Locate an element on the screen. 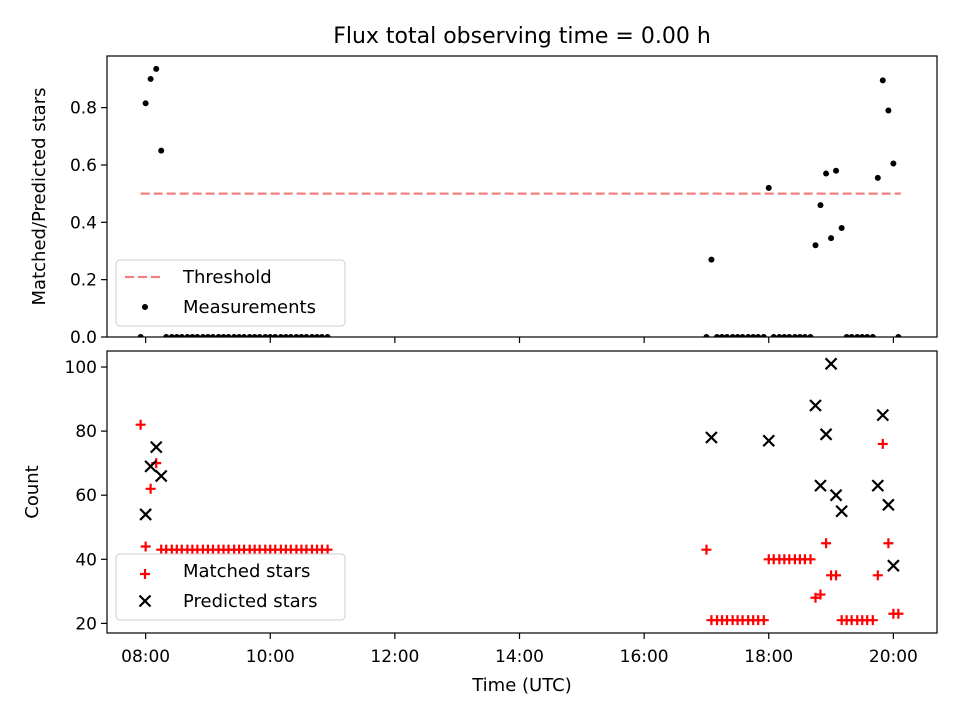 Image resolution: width=960 pixels, height=720 pixels. x-tick-label: 20:00 is located at coordinates (893, 657).